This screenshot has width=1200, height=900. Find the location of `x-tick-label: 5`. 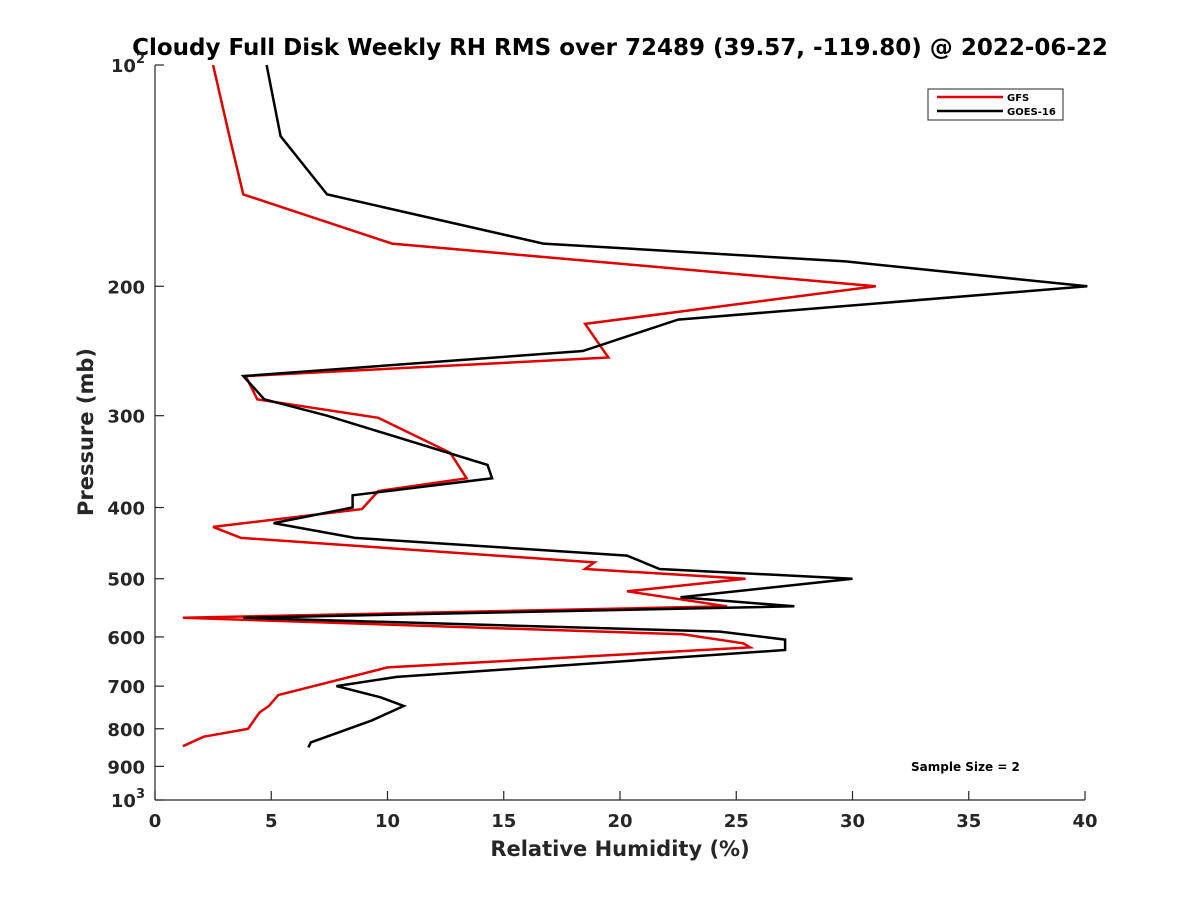

x-tick-label: 5 is located at coordinates (271, 821).